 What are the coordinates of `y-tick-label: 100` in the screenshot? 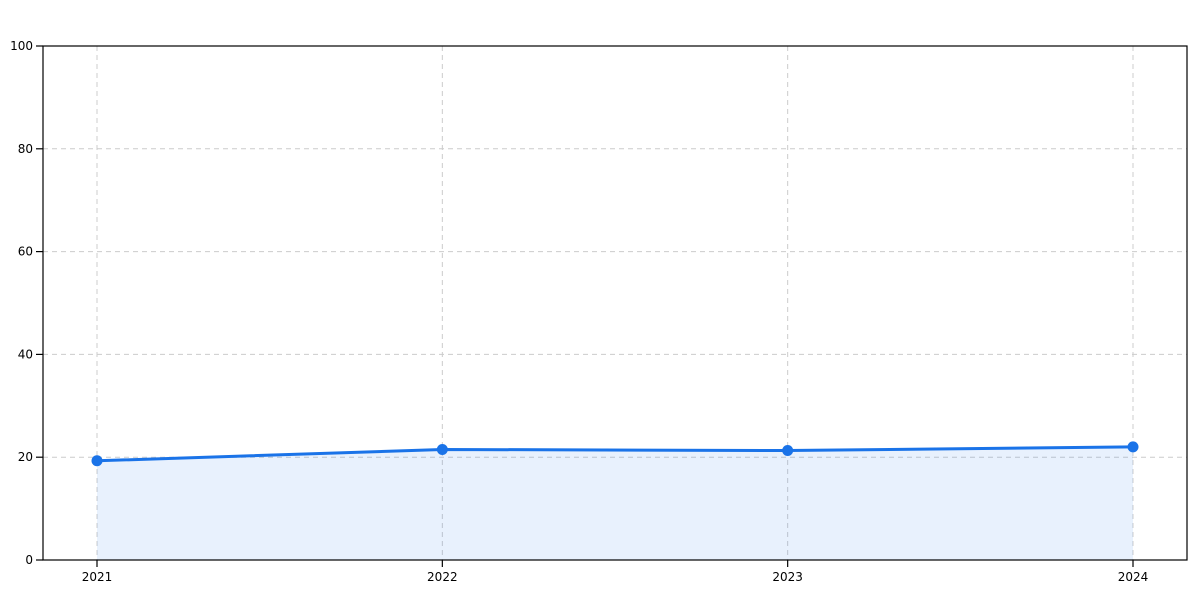 It's located at (21, 46).